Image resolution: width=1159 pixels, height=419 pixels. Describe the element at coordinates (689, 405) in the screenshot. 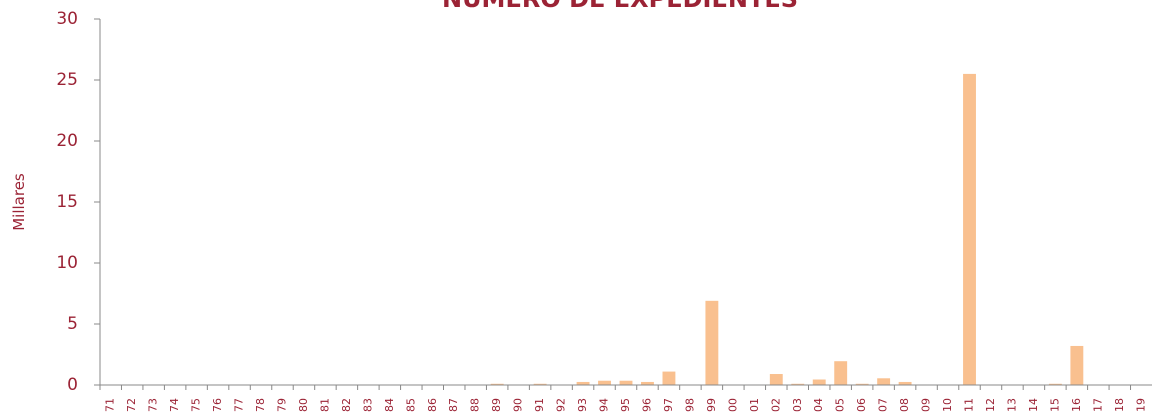

I see `x-tick-label: 98` at that location.